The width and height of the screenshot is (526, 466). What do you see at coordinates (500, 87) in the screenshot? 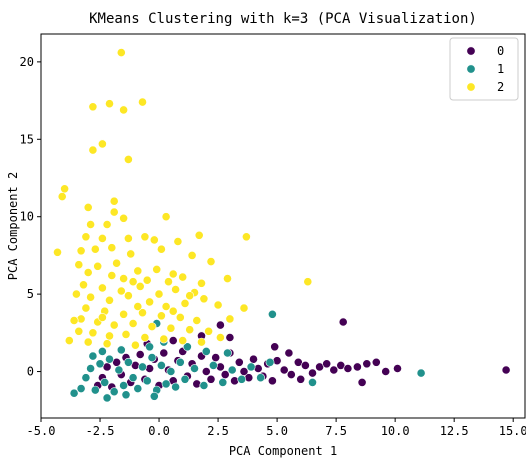
I see `legend-label-2: 2` at bounding box center [500, 87].